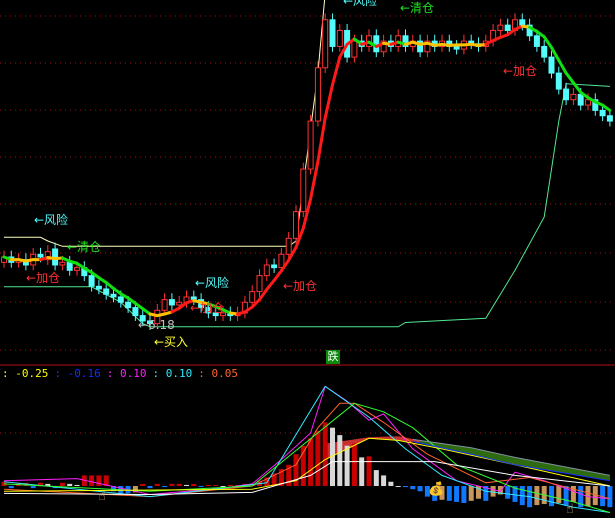 This screenshot has height=518, width=615. I want to click on indicator-legend: : -0.25: -0.16: 0.10: 0.10: 0.05, so click(123, 373).